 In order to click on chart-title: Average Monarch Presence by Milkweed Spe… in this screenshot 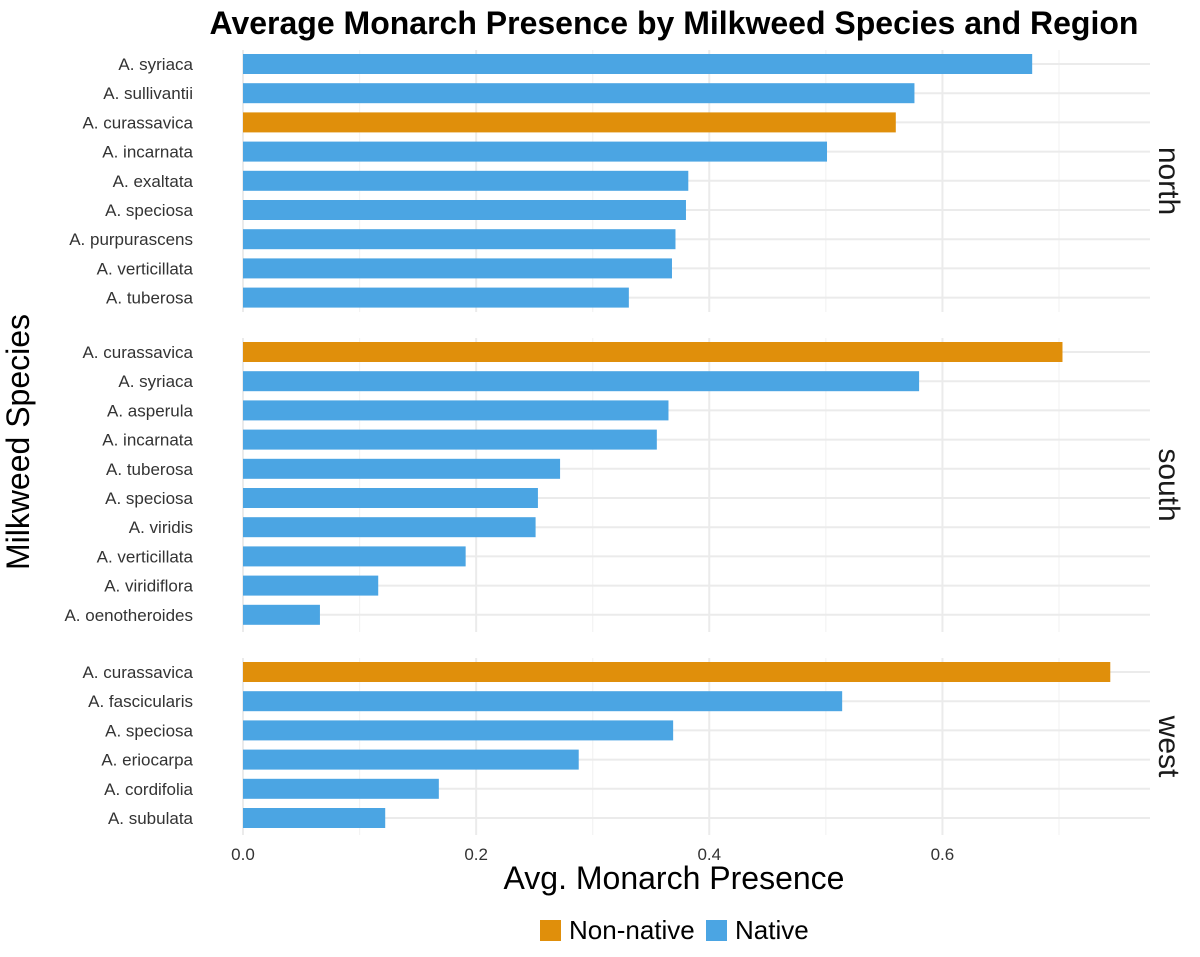, I will do `click(674, 23)`.